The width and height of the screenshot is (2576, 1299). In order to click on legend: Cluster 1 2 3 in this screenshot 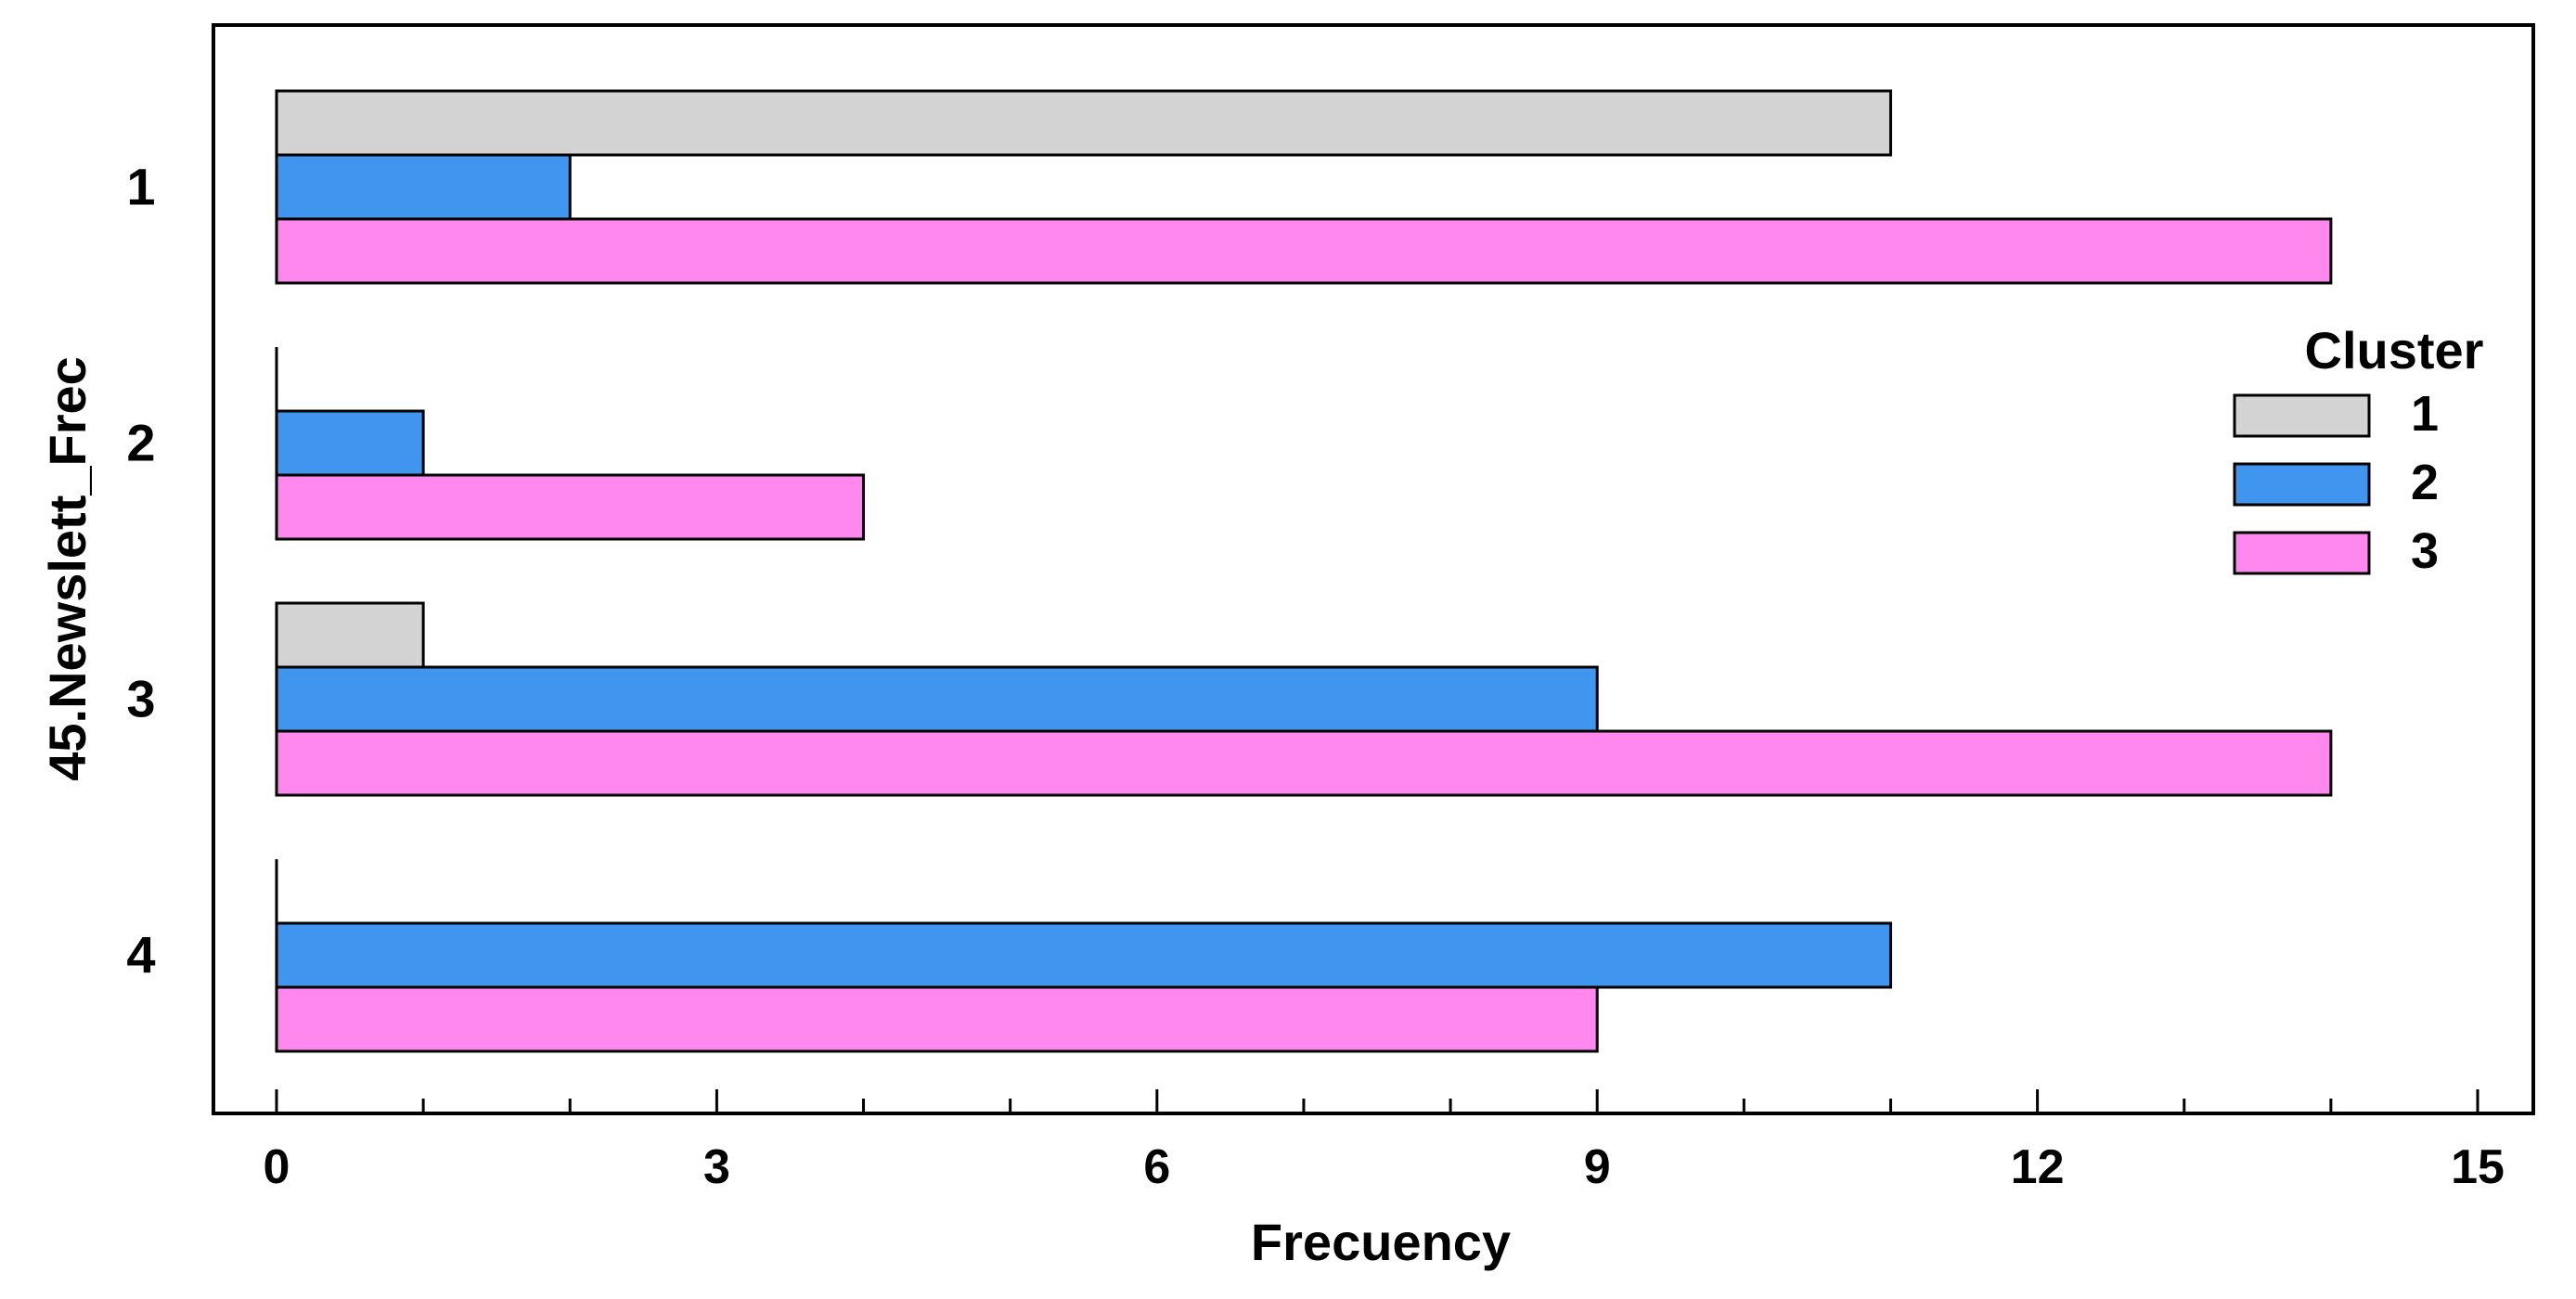, I will do `click(2358, 450)`.